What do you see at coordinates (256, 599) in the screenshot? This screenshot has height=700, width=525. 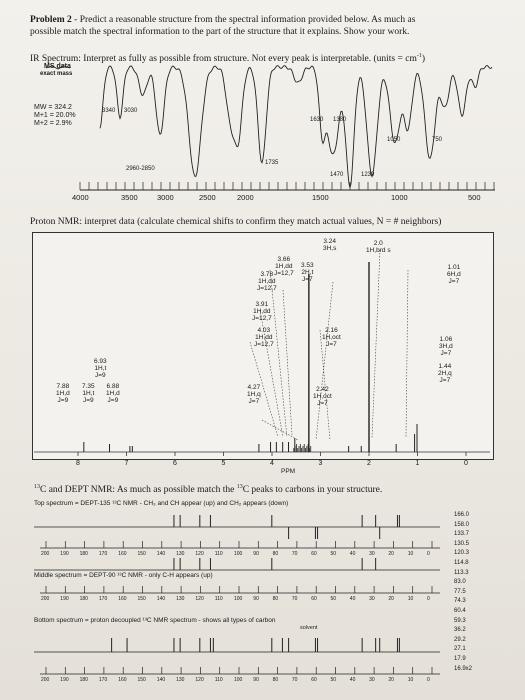 I see `dept90-tick-label: 90` at bounding box center [256, 599].